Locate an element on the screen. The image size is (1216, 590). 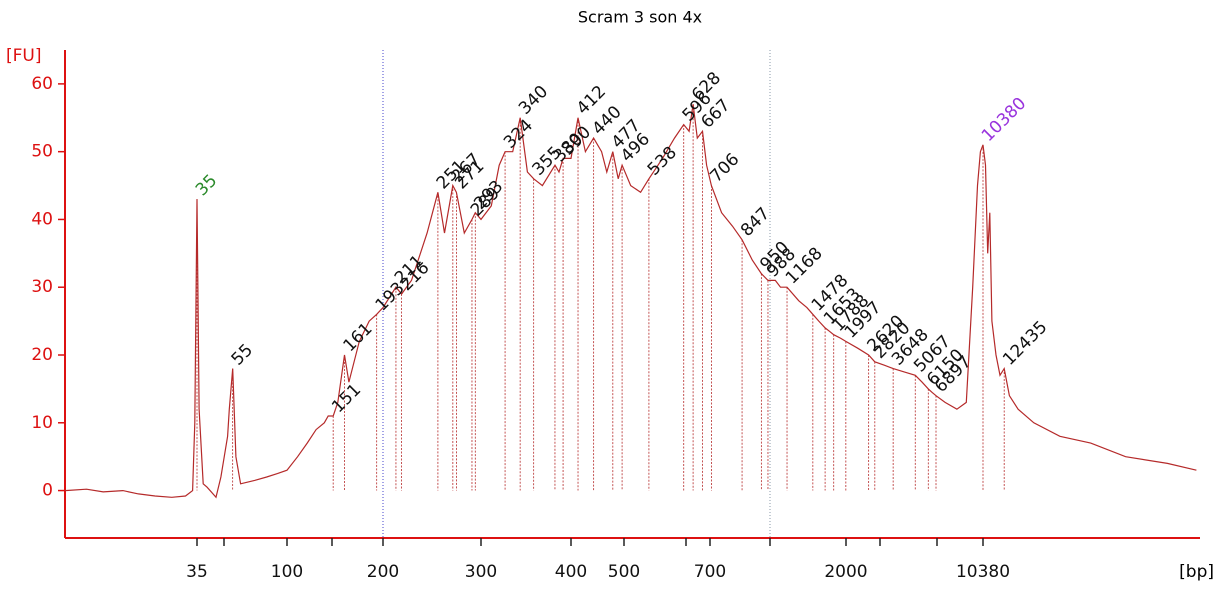
peak-label: 12435 is located at coordinates (1025, 343).